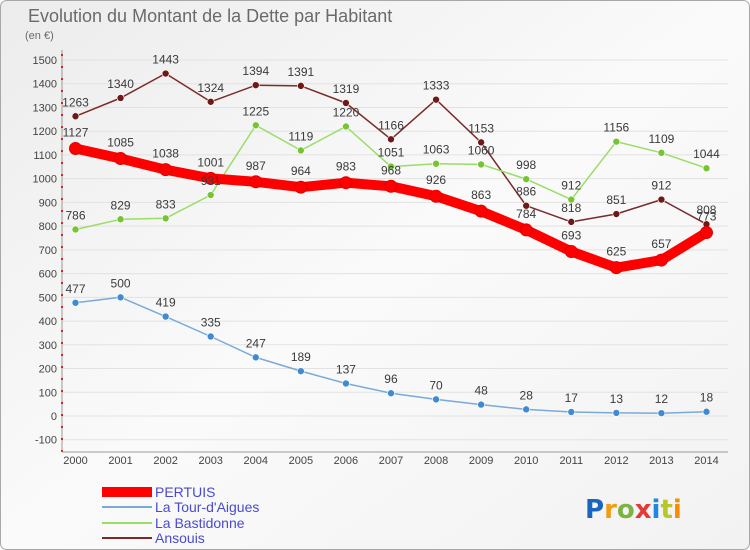  I want to click on y-tick-label: 1300, so click(45, 108).